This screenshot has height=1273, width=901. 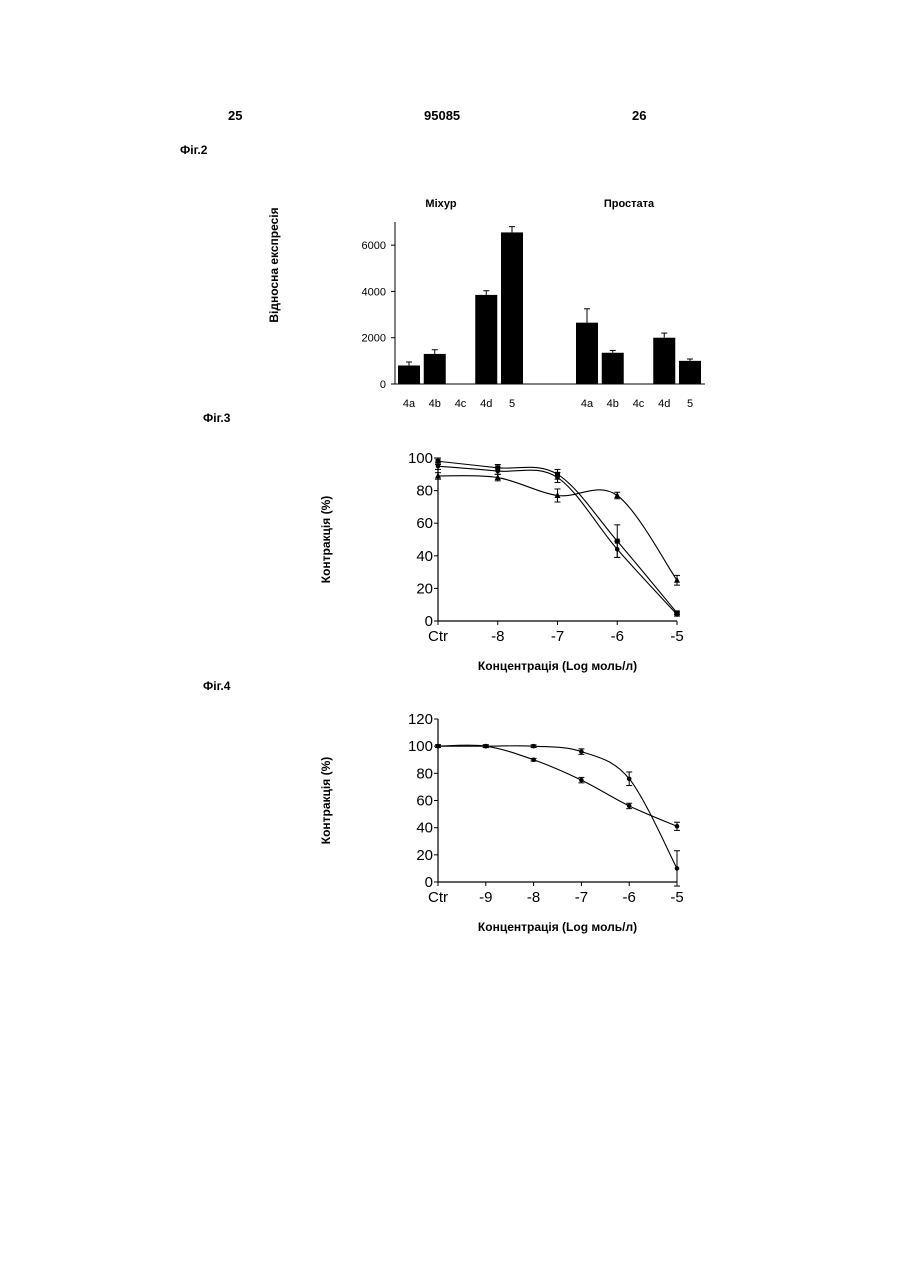 I want to click on y-tick-label: 60, so click(x=424, y=801).